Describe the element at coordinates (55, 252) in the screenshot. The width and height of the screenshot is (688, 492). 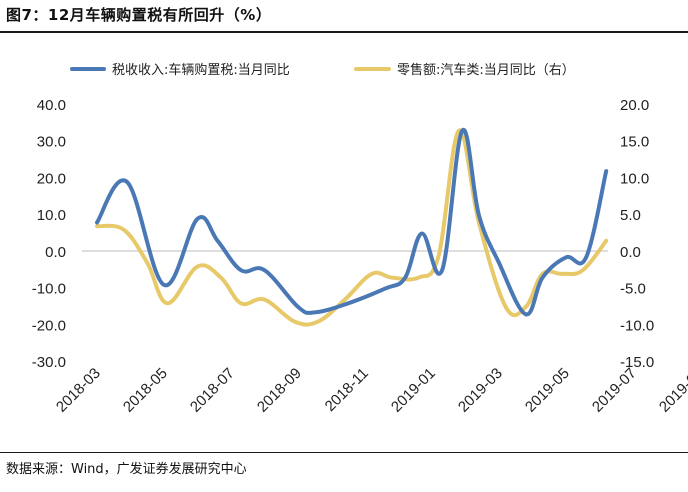
I see `left-tick-label: 0.0` at that location.